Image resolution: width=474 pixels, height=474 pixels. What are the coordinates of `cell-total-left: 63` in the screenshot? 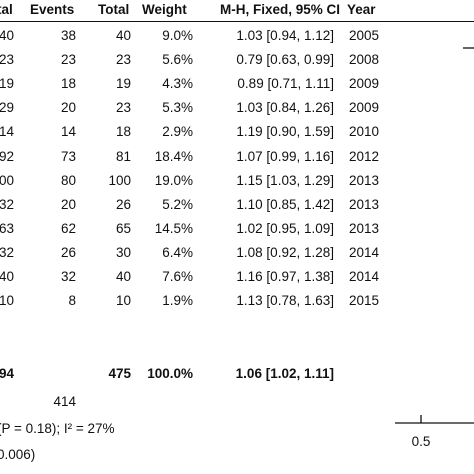 It's located at (7, 228).